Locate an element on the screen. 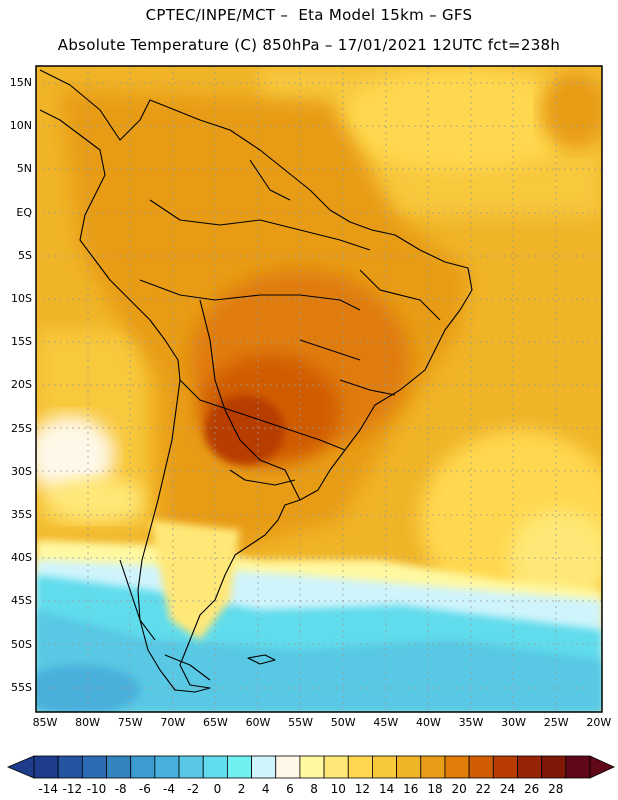 The height and width of the screenshot is (800, 618). lon-label: 70W is located at coordinates (173, 722).